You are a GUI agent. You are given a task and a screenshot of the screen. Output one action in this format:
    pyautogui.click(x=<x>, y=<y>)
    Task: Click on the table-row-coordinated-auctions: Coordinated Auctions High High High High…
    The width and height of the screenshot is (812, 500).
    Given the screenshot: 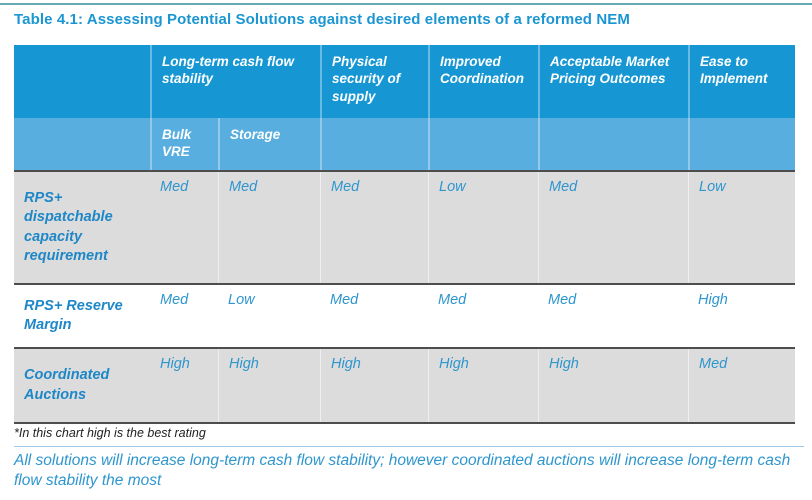 What is the action you would take?
    pyautogui.click(x=404, y=385)
    